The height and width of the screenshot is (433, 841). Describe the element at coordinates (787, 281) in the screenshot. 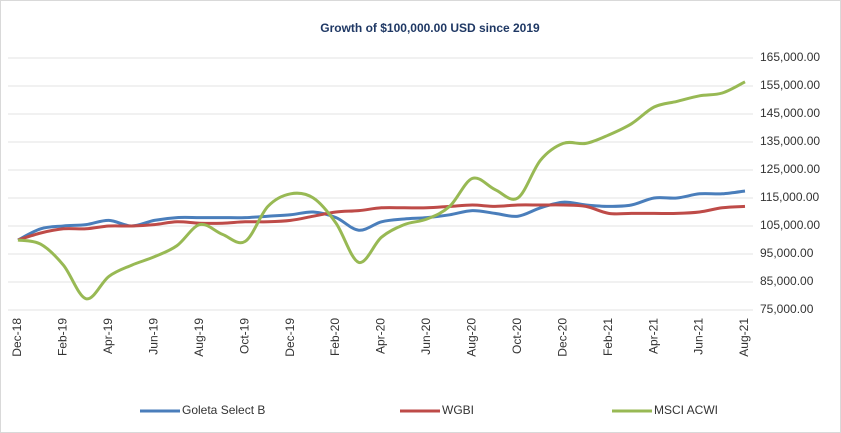

I see `y-tick-label: 85,000.00` at that location.